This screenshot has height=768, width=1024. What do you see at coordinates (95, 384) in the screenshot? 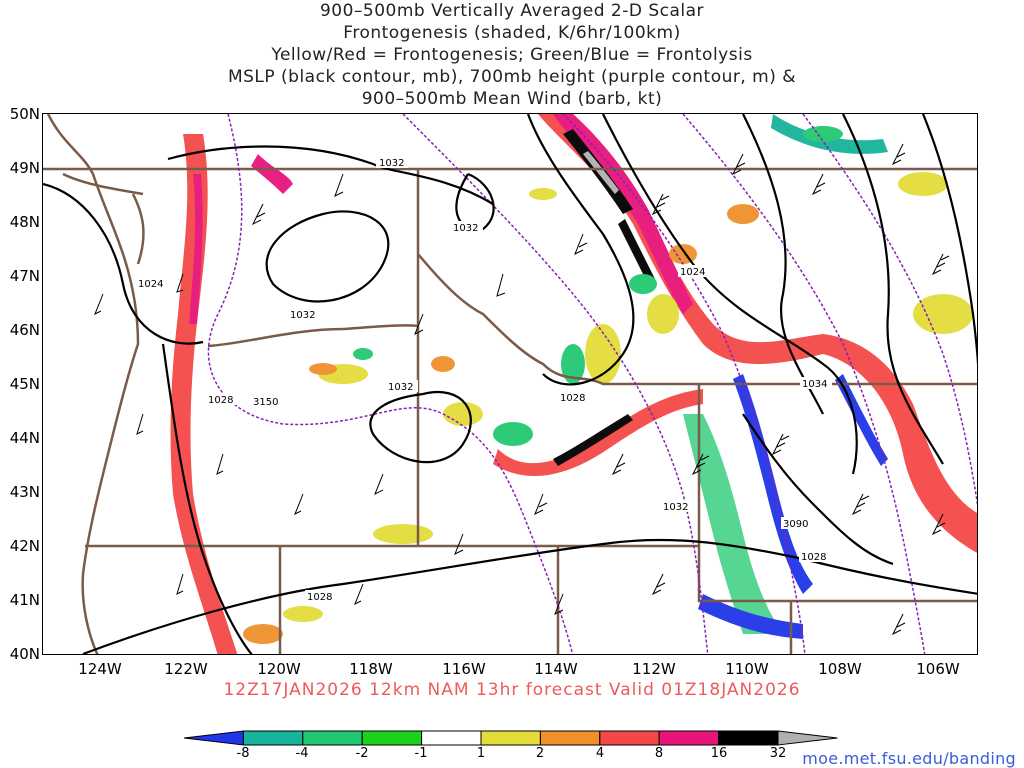
I see `coastline` at bounding box center [95, 384].